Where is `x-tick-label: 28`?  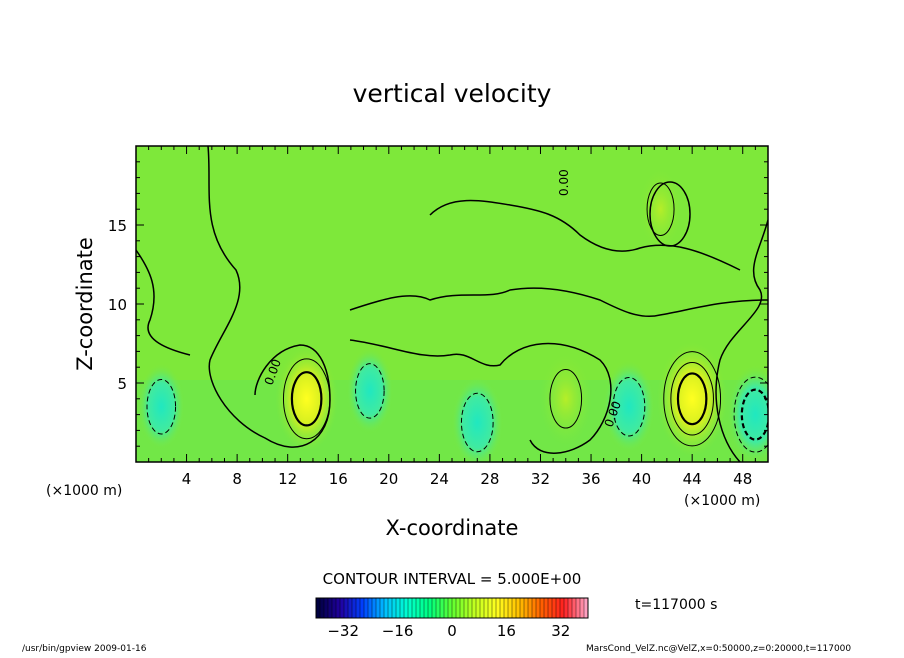
x-tick-label: 28 is located at coordinates (489, 479).